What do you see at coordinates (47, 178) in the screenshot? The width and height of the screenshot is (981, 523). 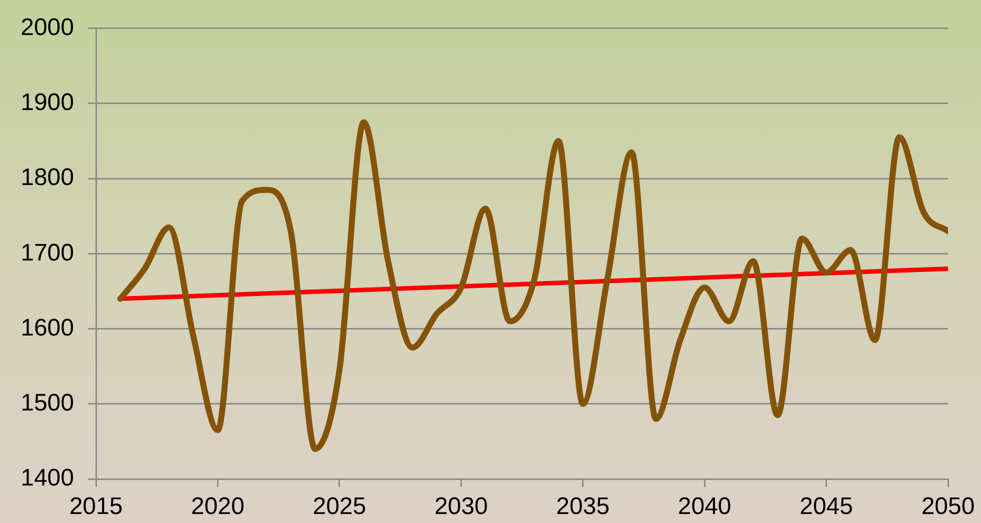 I see `y-tick-label: 1800` at bounding box center [47, 178].